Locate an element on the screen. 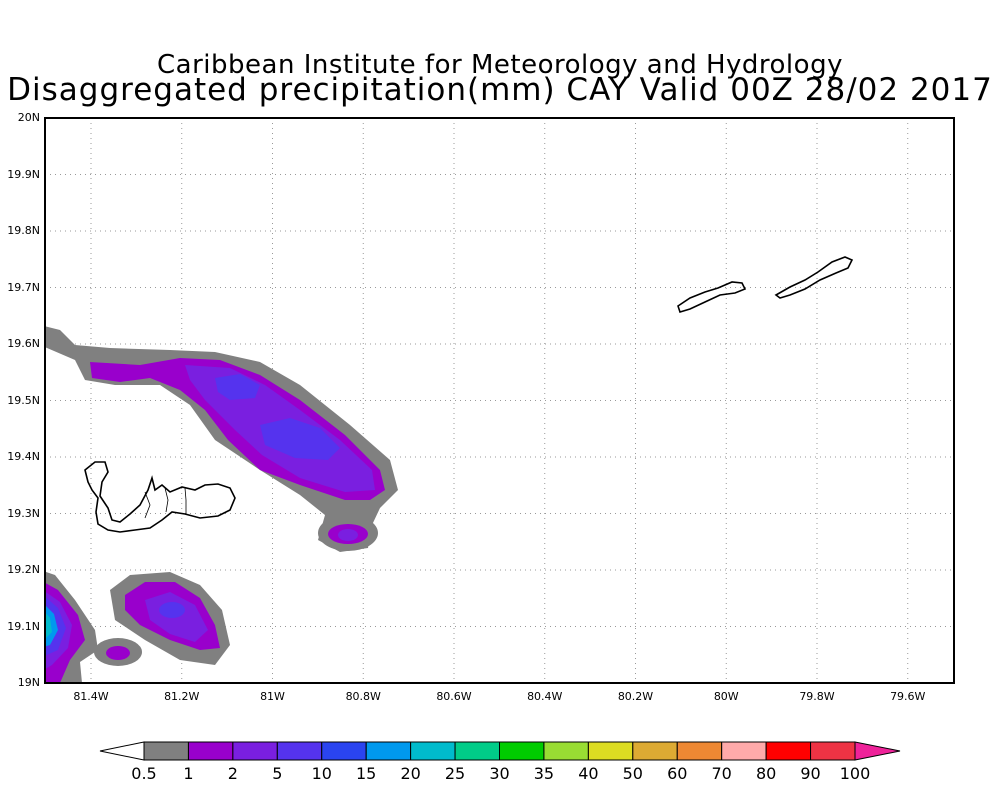 The height and width of the screenshot is (800, 1000). precip-lightblue-corner is located at coordinates (51, 626).